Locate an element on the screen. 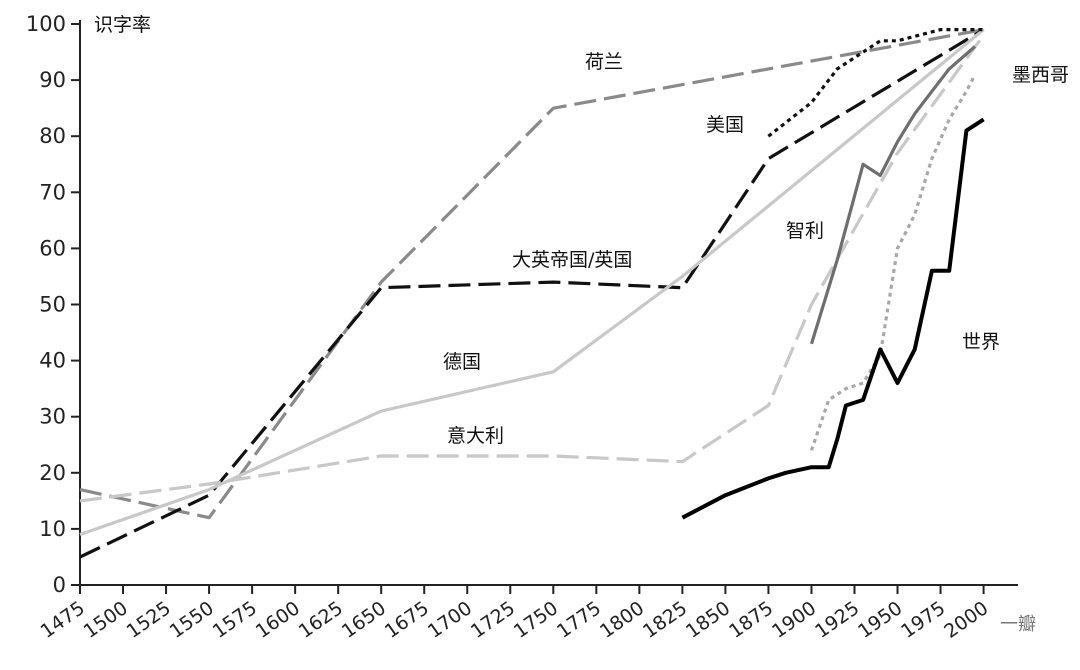 This screenshot has width=1080, height=670. x-tick-label: 1925 is located at coordinates (837, 620).